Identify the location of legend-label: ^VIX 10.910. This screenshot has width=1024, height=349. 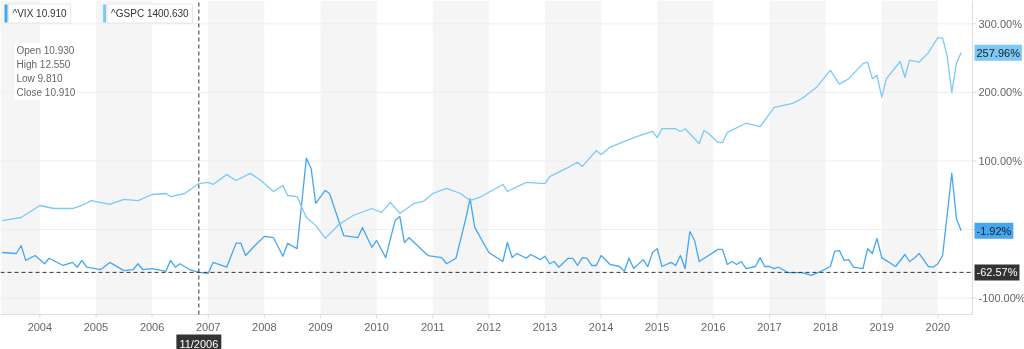
(40, 13).